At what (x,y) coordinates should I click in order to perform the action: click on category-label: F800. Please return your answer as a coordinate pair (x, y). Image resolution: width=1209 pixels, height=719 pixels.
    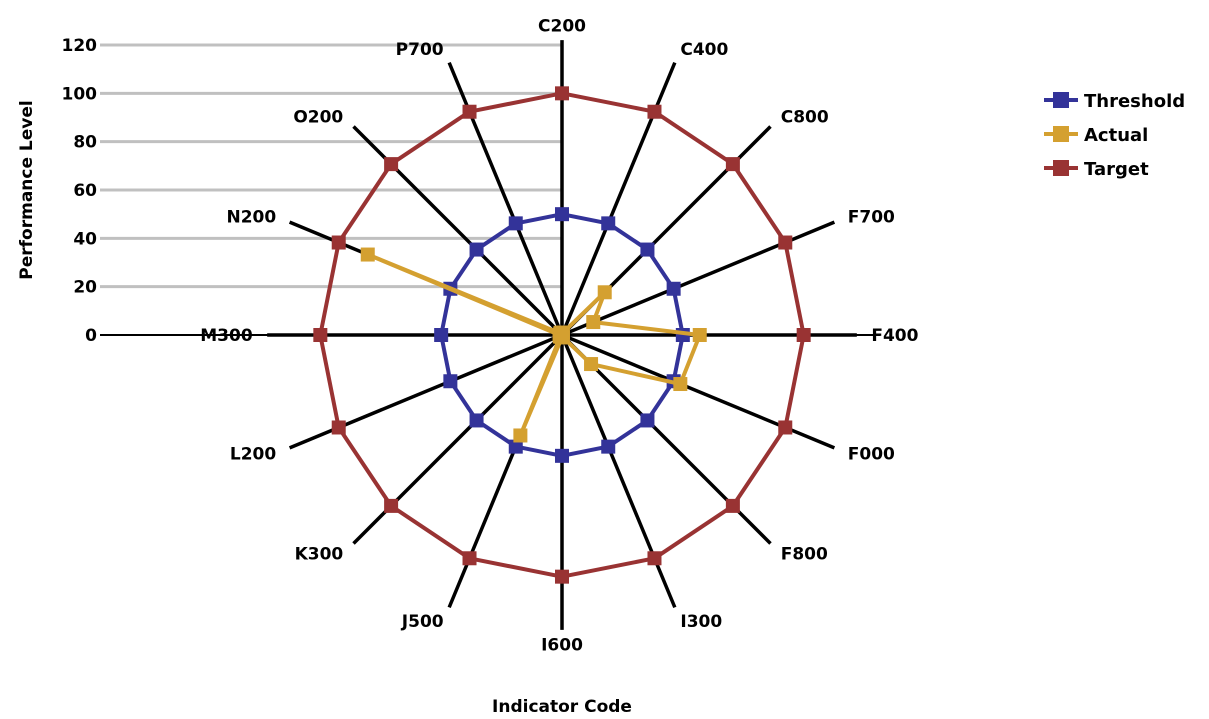
    Looking at the image, I should click on (804, 555).